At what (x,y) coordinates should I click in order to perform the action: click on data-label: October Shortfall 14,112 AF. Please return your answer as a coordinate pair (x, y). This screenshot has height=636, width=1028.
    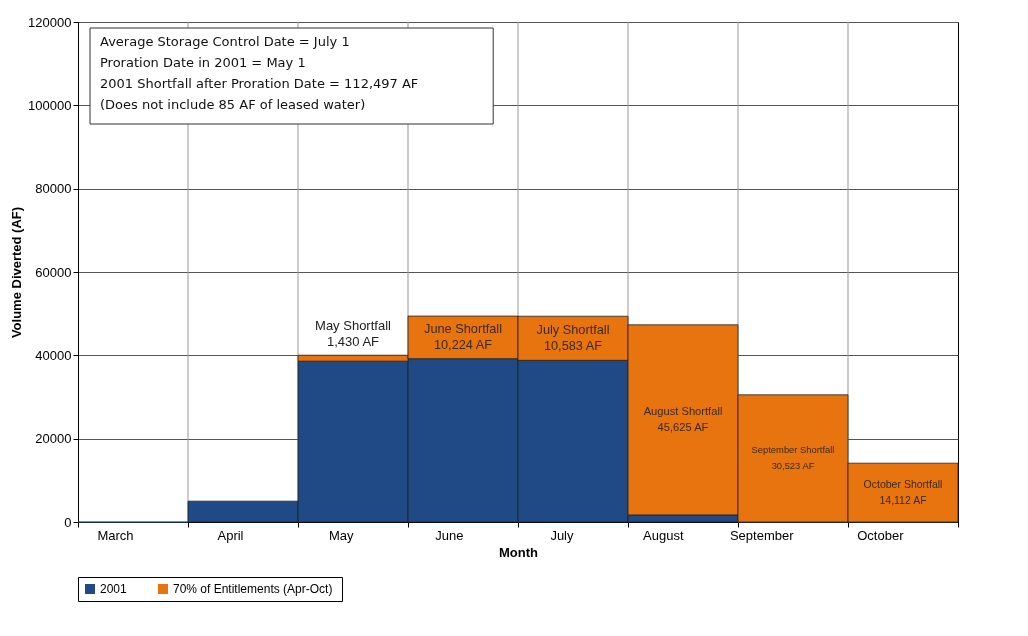
    Looking at the image, I should click on (903, 491).